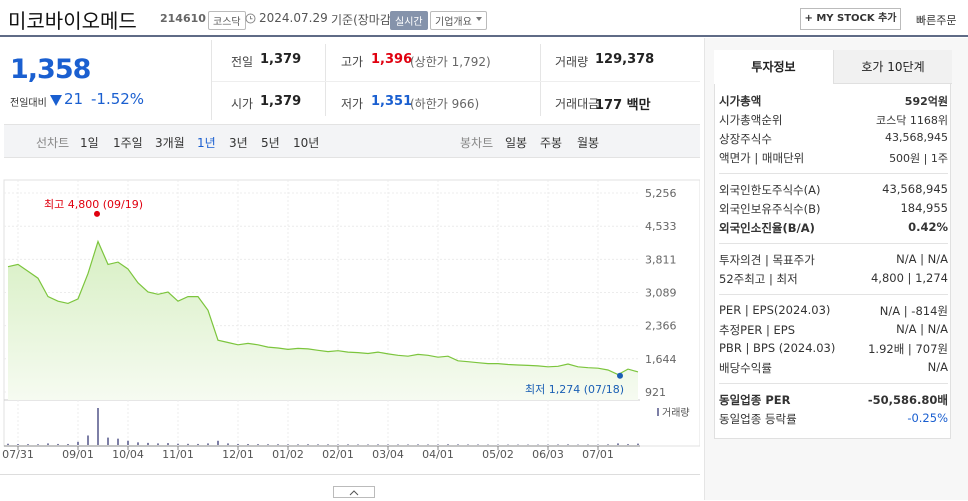 Image resolution: width=968 pixels, height=501 pixels. I want to click on info-label: 시가총액순위, so click(750, 120).